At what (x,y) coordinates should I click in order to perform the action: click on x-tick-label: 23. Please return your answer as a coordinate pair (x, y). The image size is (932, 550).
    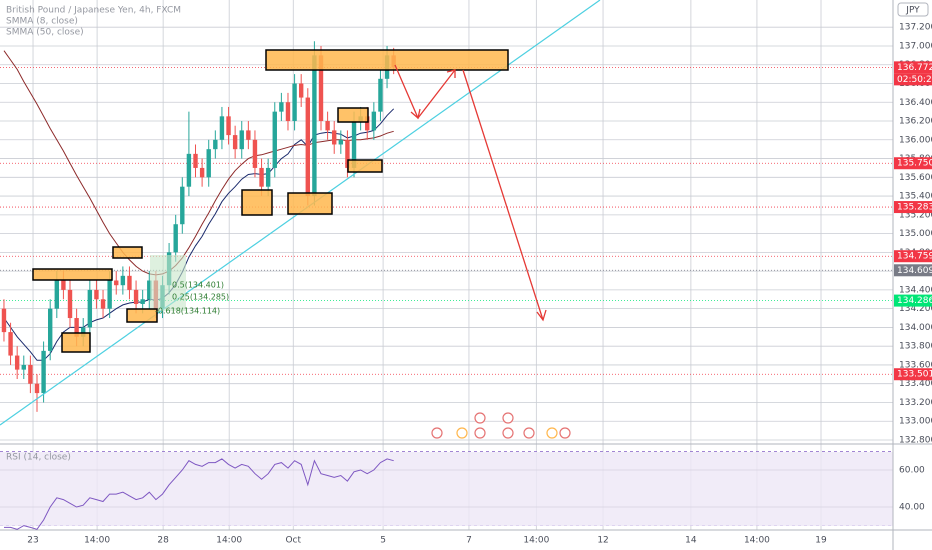
    Looking at the image, I should click on (32, 541).